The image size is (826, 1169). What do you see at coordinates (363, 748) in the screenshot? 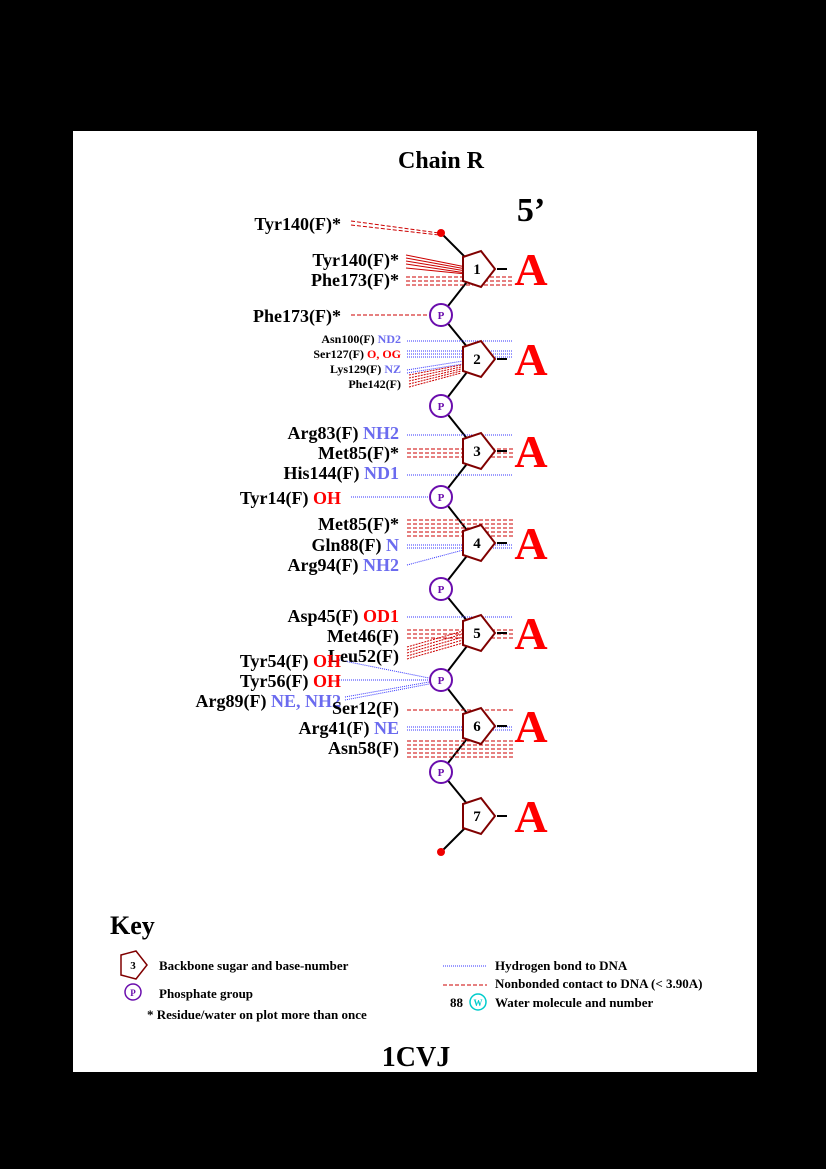
I see `residue-label: Asn58(F)` at bounding box center [363, 748].